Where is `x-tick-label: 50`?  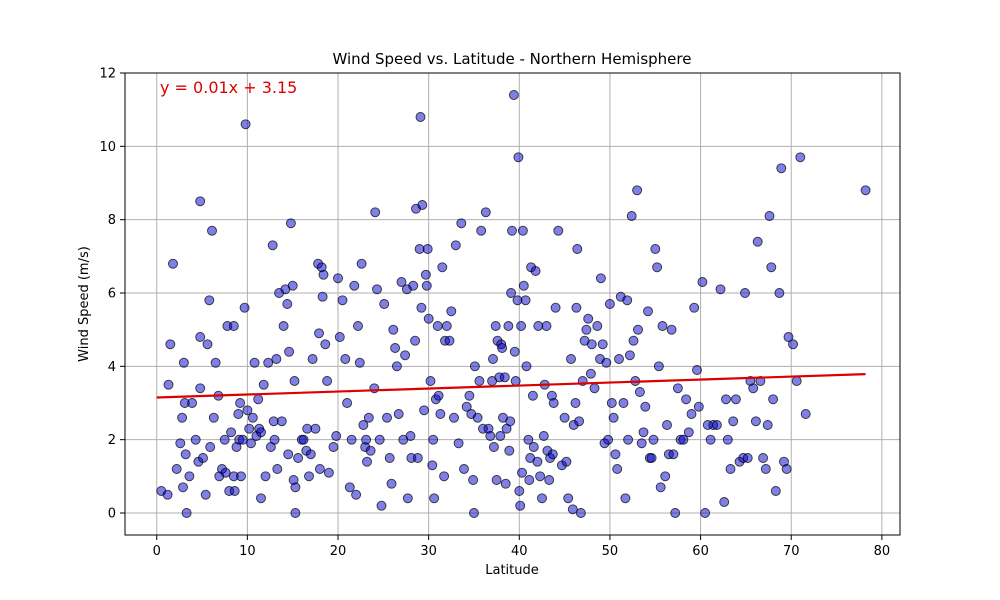
x-tick-label: 50 is located at coordinates (610, 551).